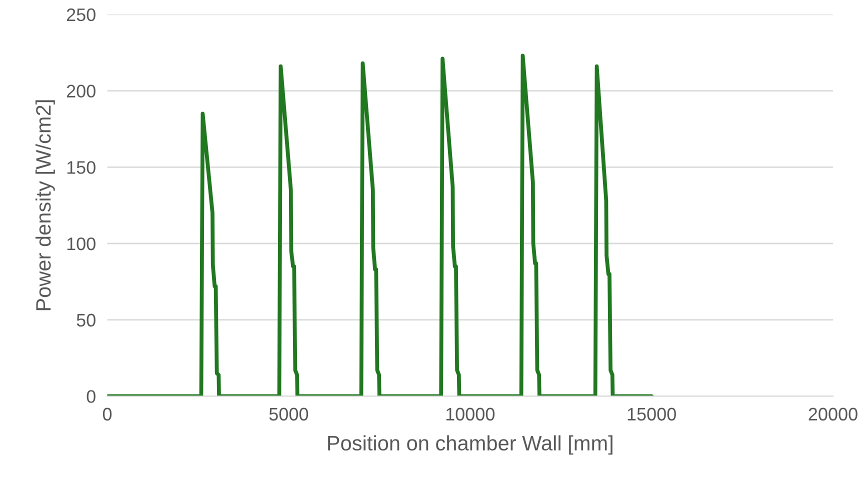 The image size is (865, 482). I want to click on y-tick-label: 150, so click(81, 167).